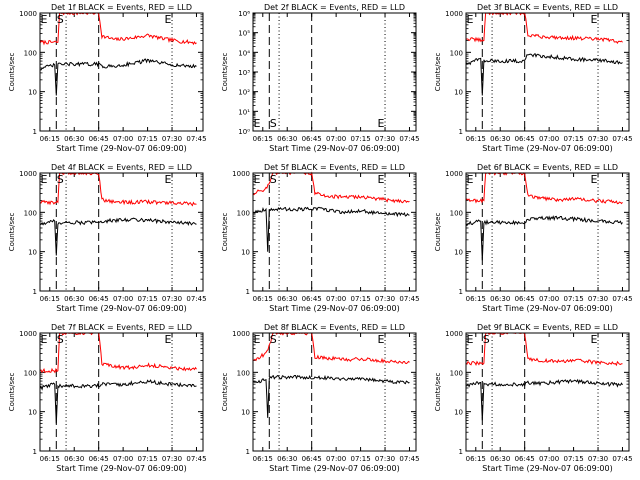  What do you see at coordinates (244, 14) in the screenshot?
I see `y-tick-label: 10⁶` at bounding box center [244, 14].